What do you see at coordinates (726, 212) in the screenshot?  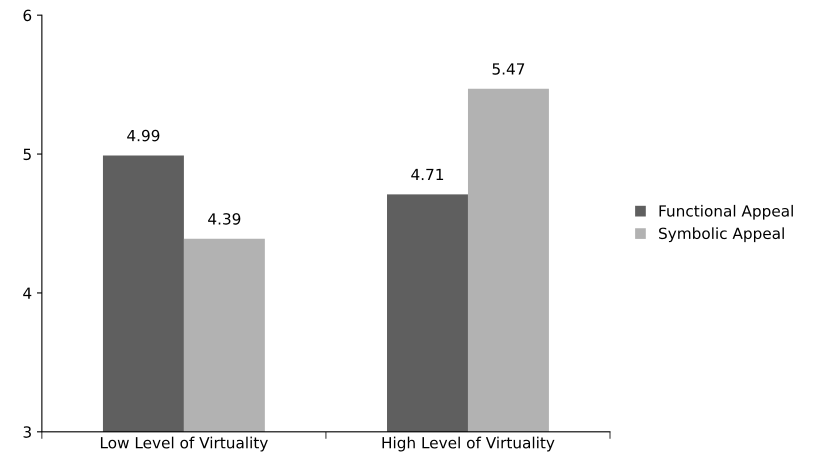 I see `legend-label: Functional Appeal` at bounding box center [726, 212].